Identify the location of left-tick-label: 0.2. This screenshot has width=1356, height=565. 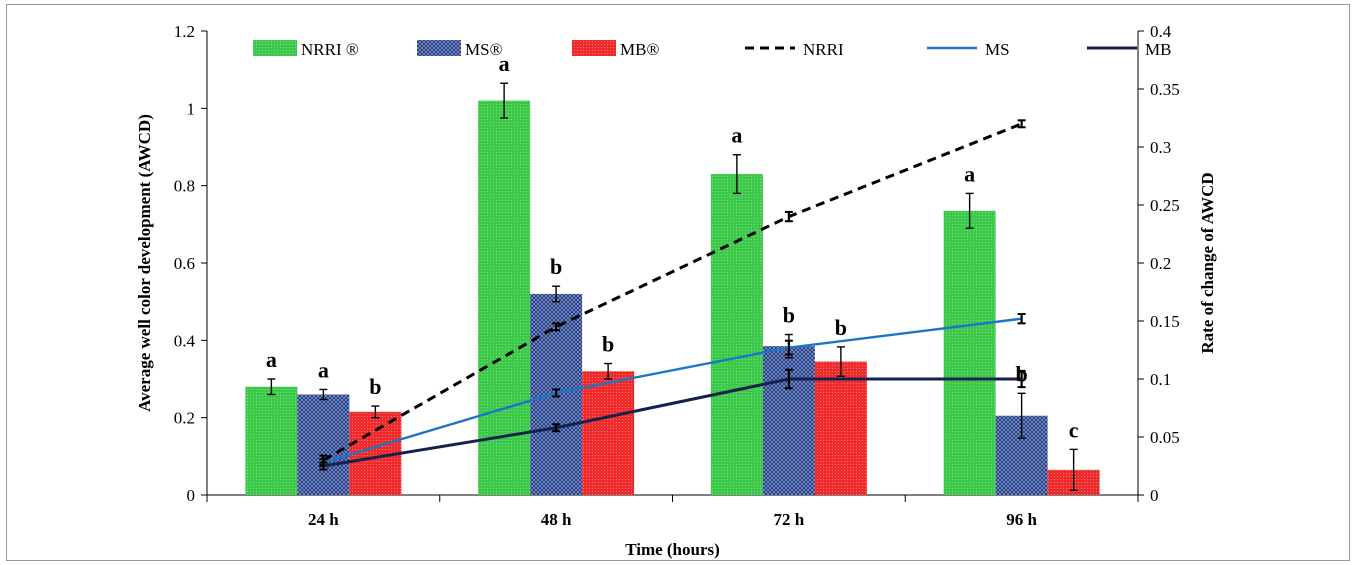
(184, 418).